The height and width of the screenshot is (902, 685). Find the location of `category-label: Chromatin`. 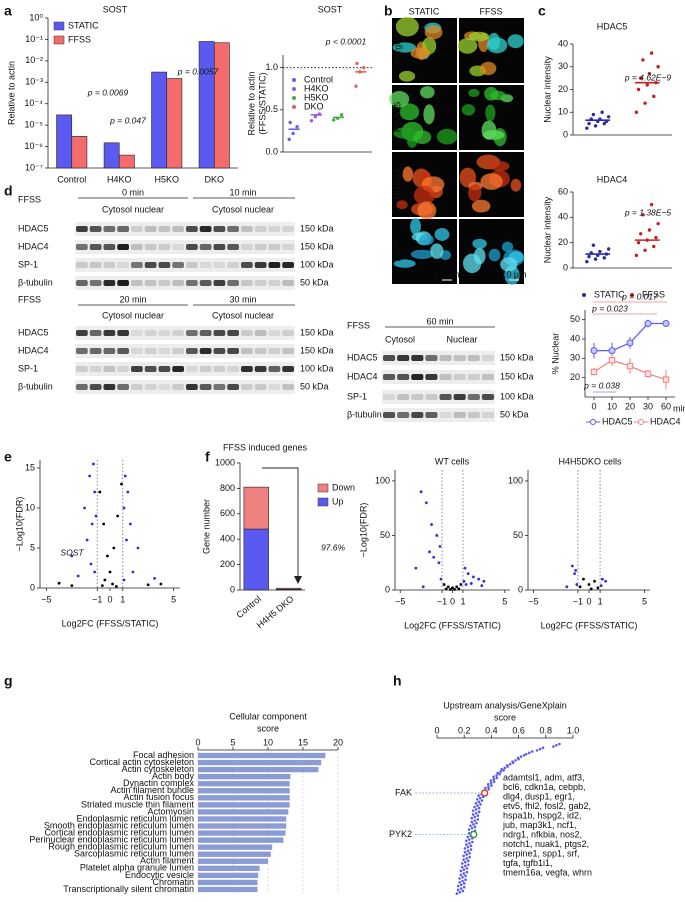

category-label: Chromatin is located at coordinates (173, 882).